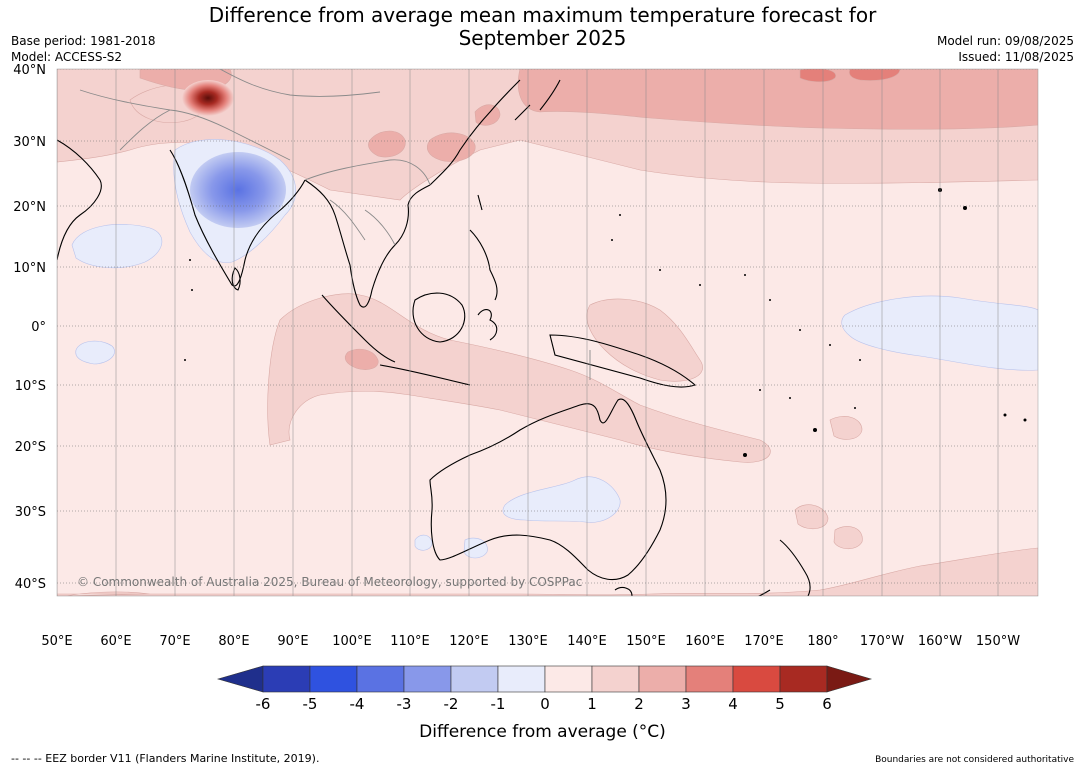 This screenshot has width=1085, height=770. I want to click on colorbar-label: Difference from average (°C), so click(542, 732).